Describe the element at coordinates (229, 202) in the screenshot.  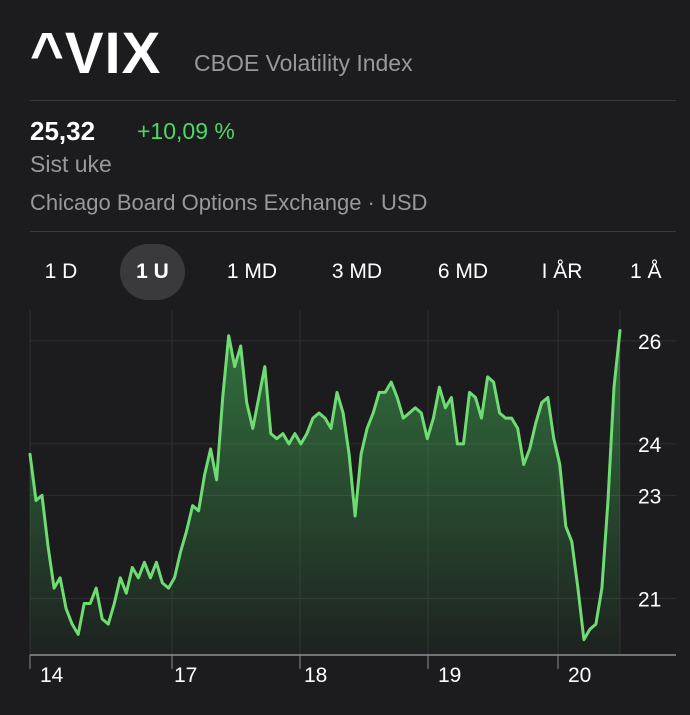
I see `exchange-label: Chicago Board Options Exchange · USD` at that location.